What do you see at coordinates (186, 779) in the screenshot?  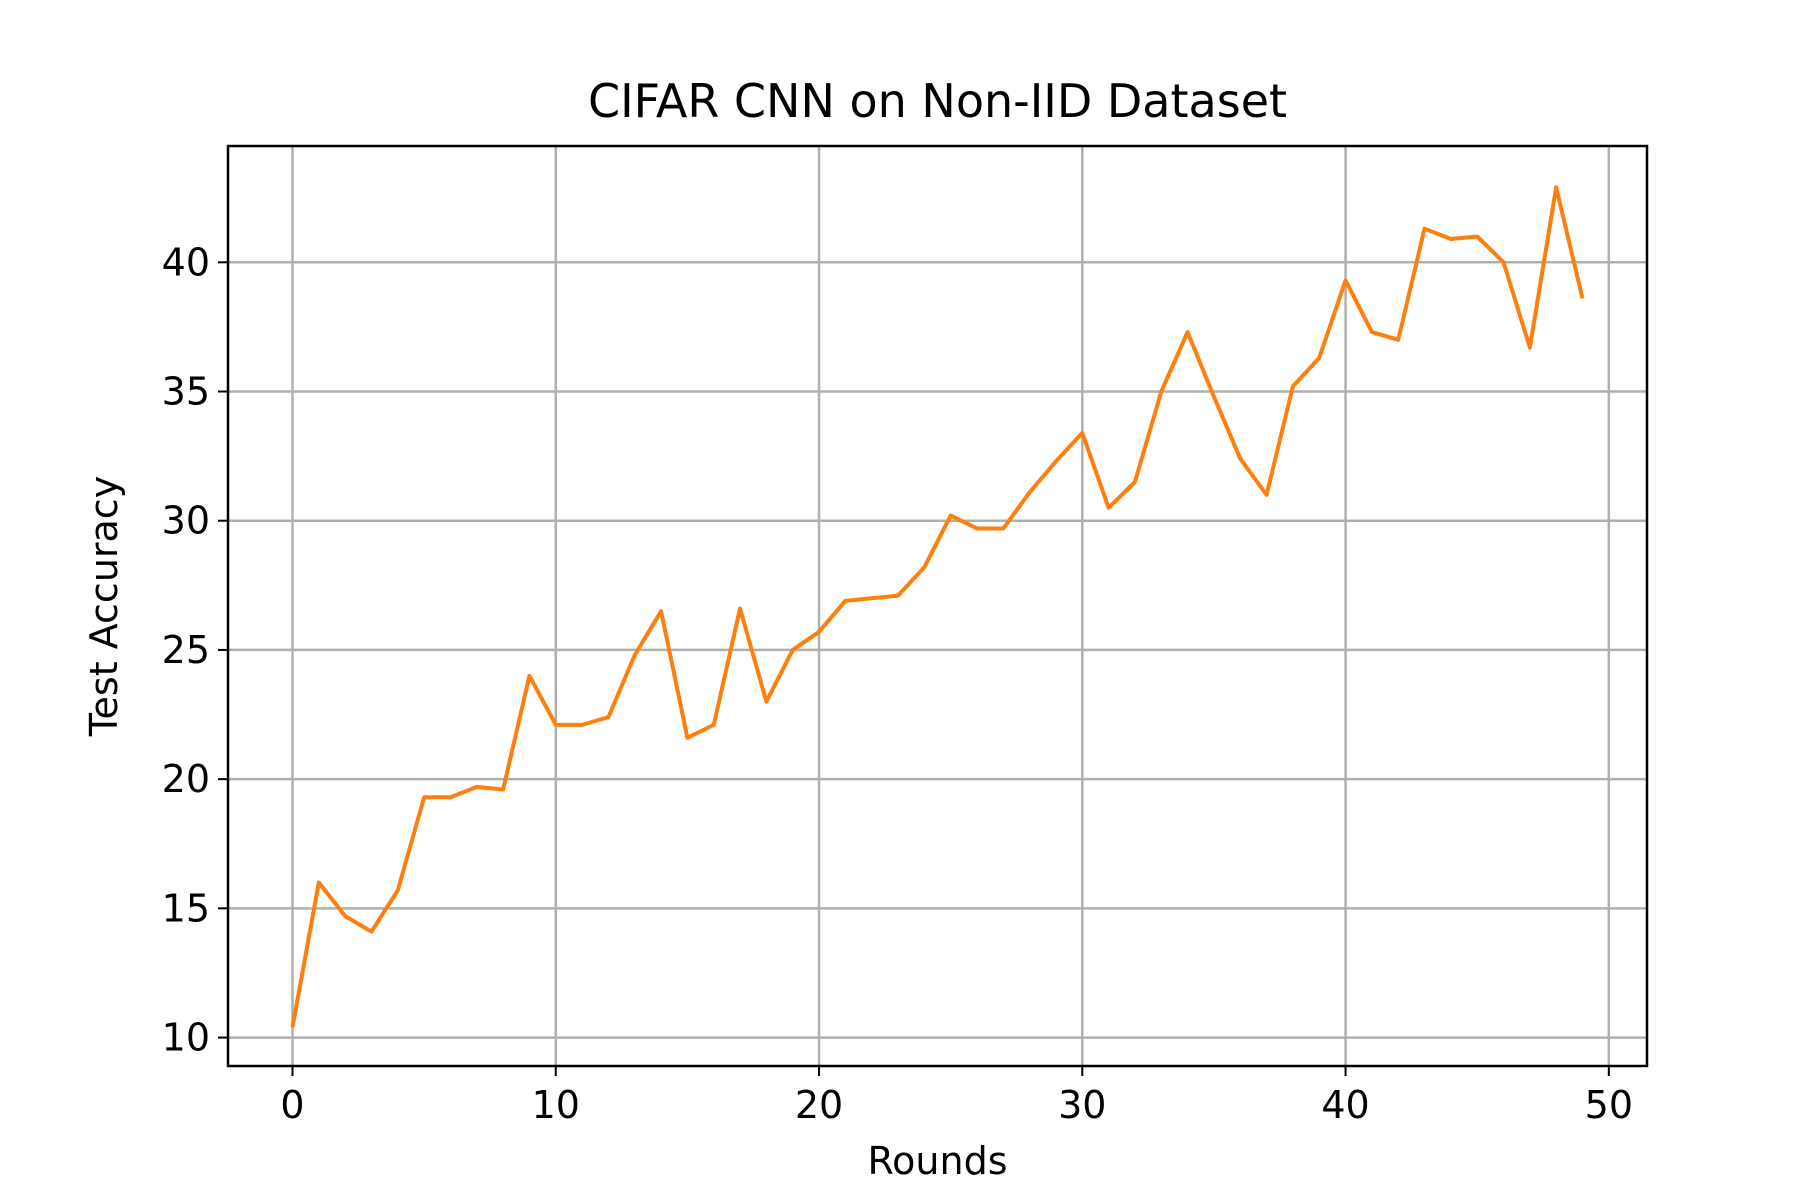 I see `y-tick-label: 20` at bounding box center [186, 779].